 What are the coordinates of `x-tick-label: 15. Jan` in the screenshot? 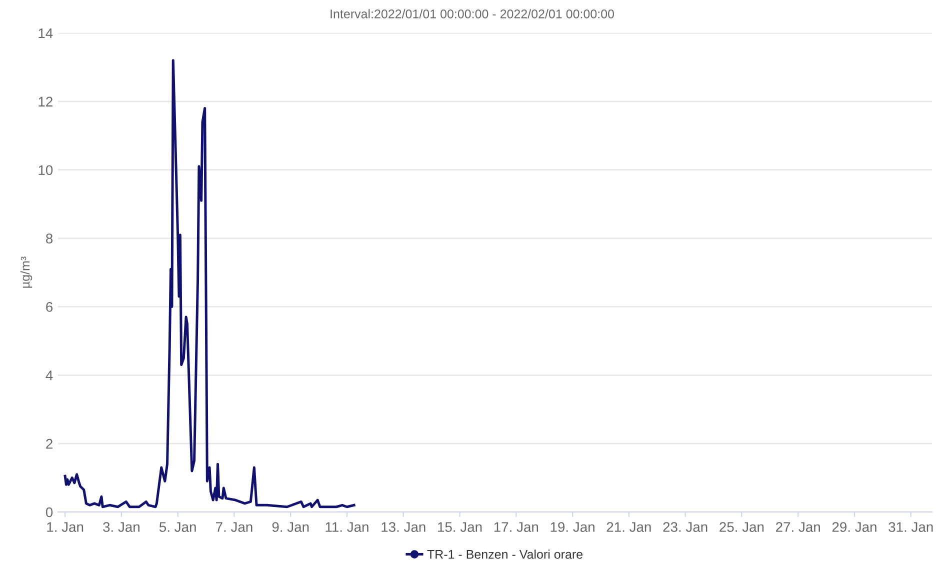 It's located at (460, 527).